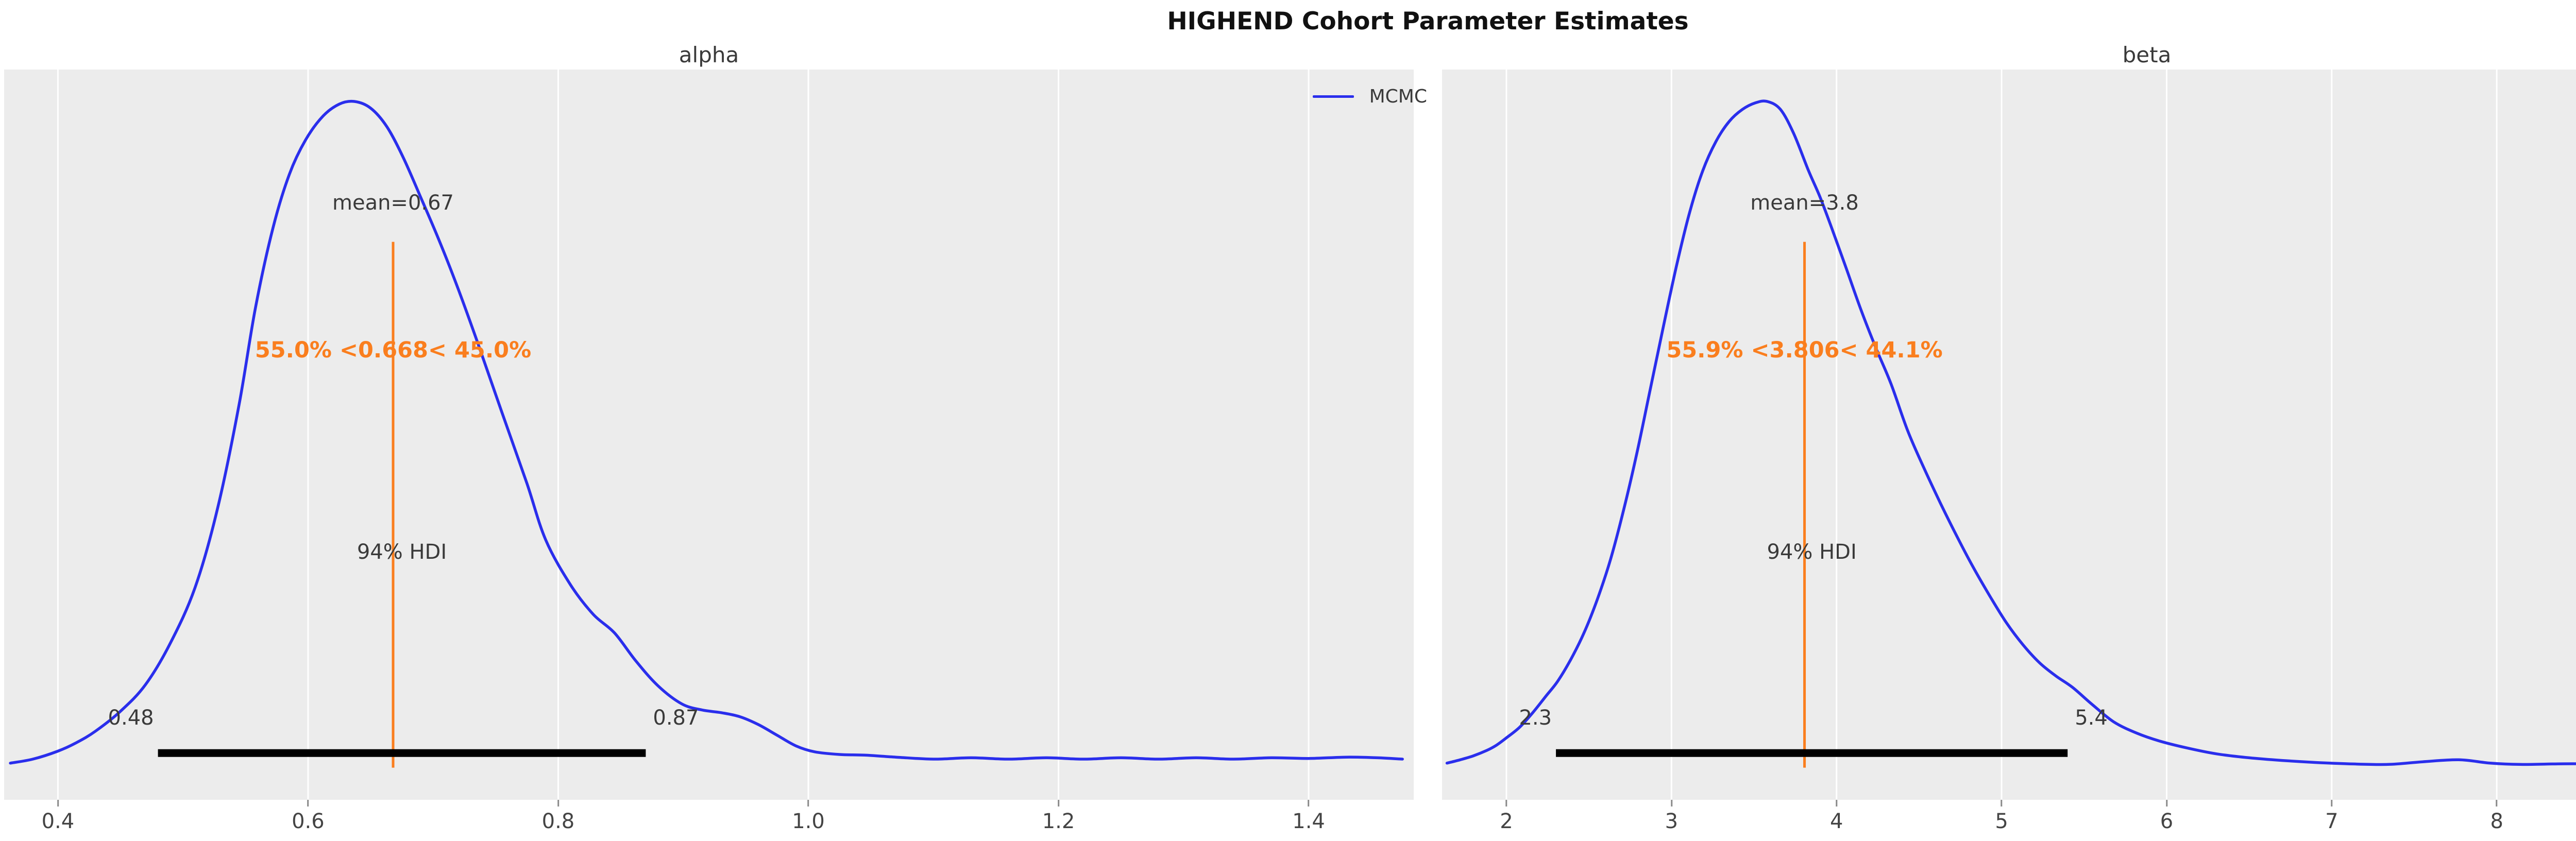  What do you see at coordinates (1804, 350) in the screenshot?
I see `interval-annotation: 55.9% <3.806< 44.1%` at bounding box center [1804, 350].